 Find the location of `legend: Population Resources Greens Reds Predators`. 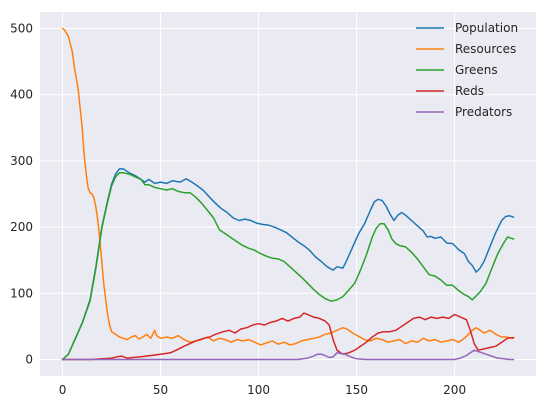

legend: Population Resources Greens Reds Predators is located at coordinates (467, 70).